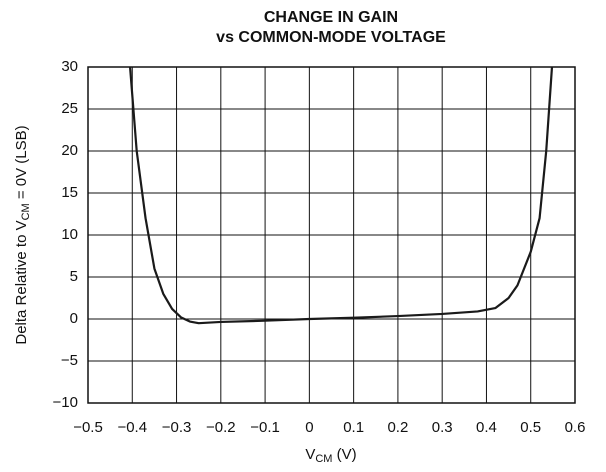 The image size is (606, 472). I want to click on y-tick-label: −5, so click(69, 360).